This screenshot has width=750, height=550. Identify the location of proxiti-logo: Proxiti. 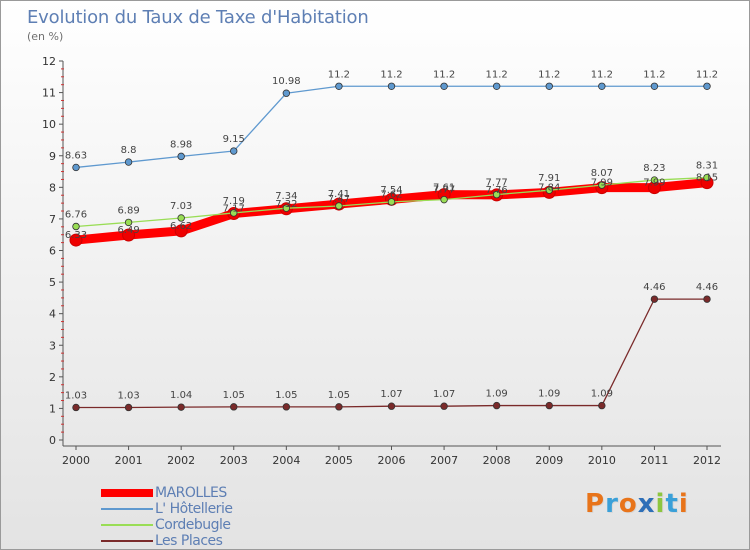
(637, 504).